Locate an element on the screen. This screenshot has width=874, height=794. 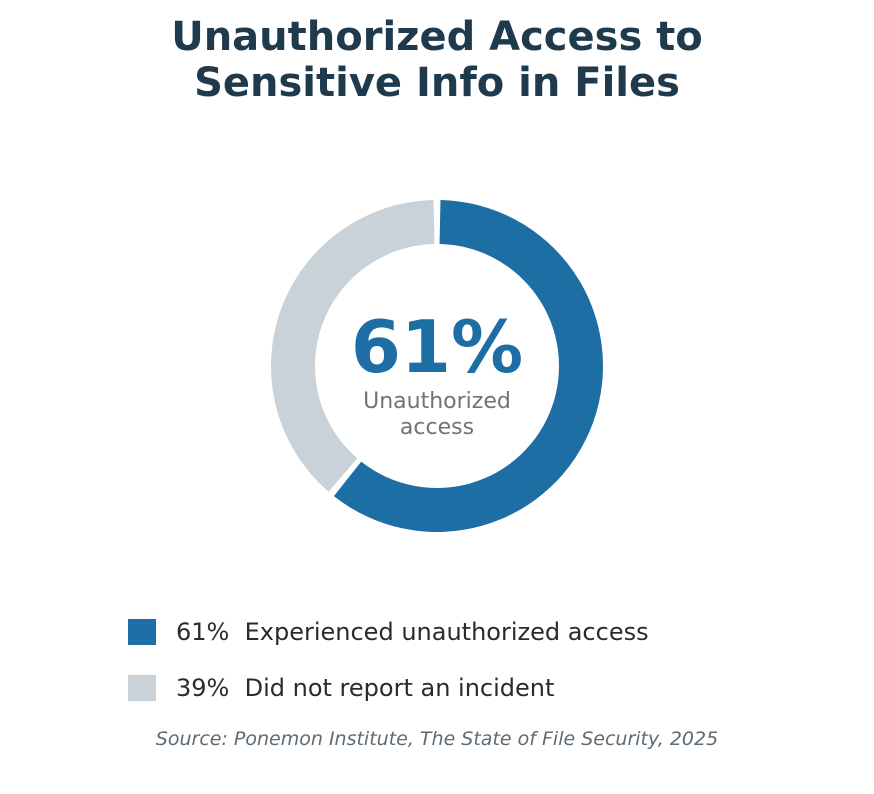
legend-value: 61% is located at coordinates (203, 632).